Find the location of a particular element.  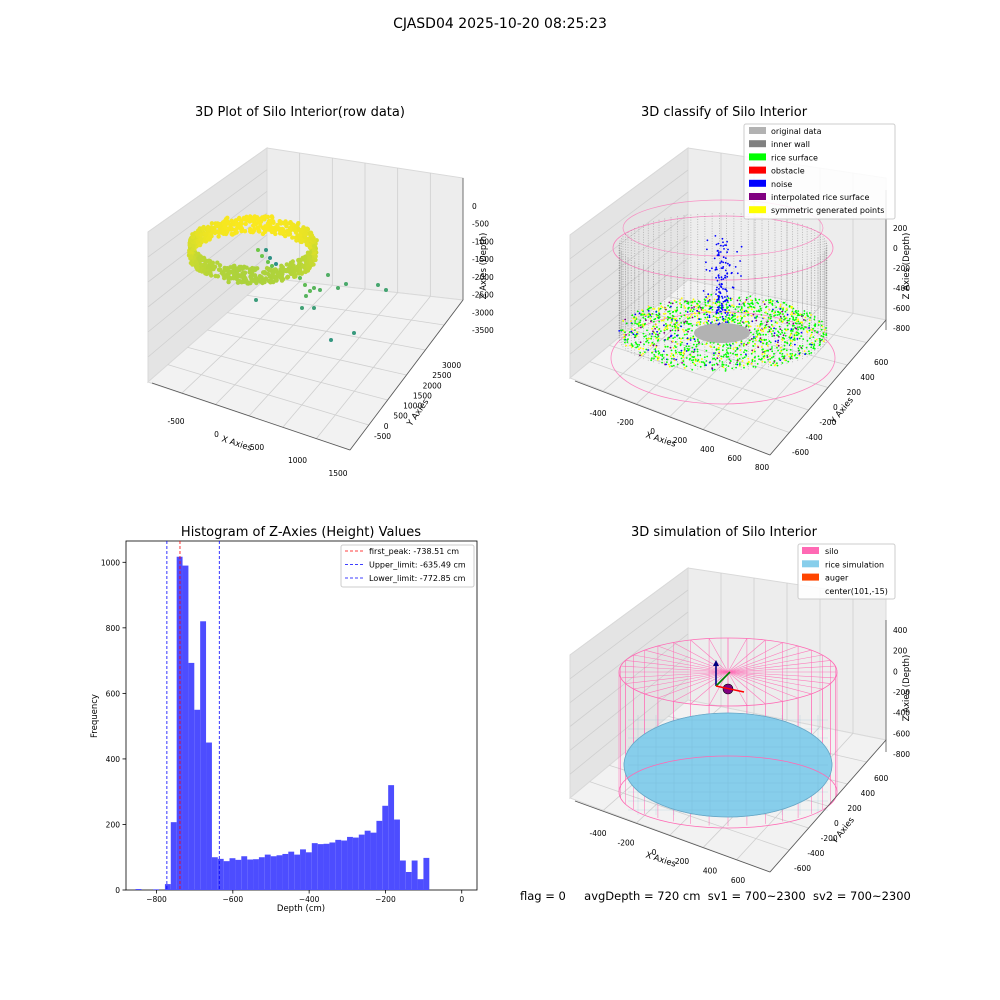

panel4-y-tick-label: 0 is located at coordinates (836, 823).